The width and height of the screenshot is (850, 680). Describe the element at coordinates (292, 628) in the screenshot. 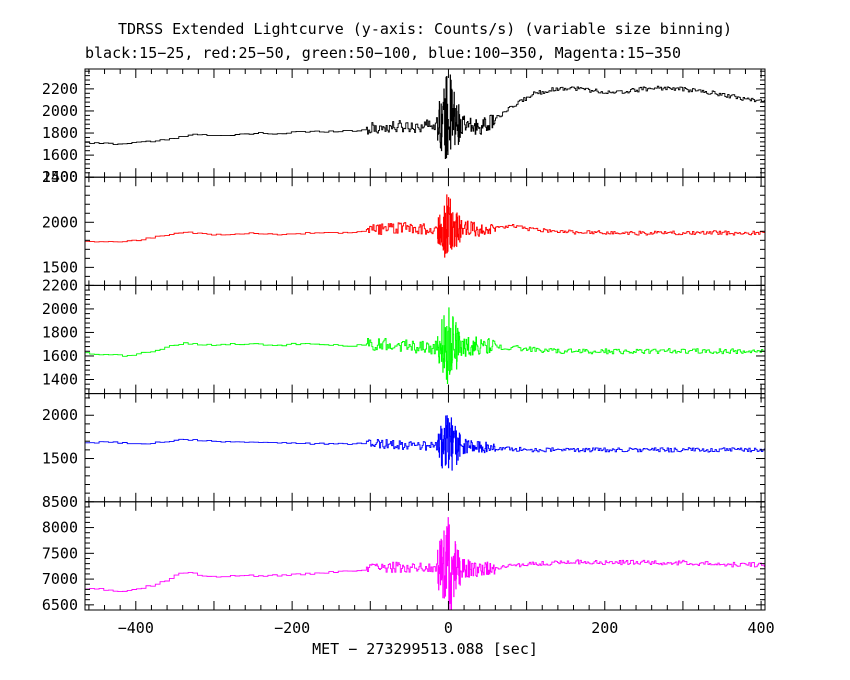

I see `x-tick-label: −200` at that location.